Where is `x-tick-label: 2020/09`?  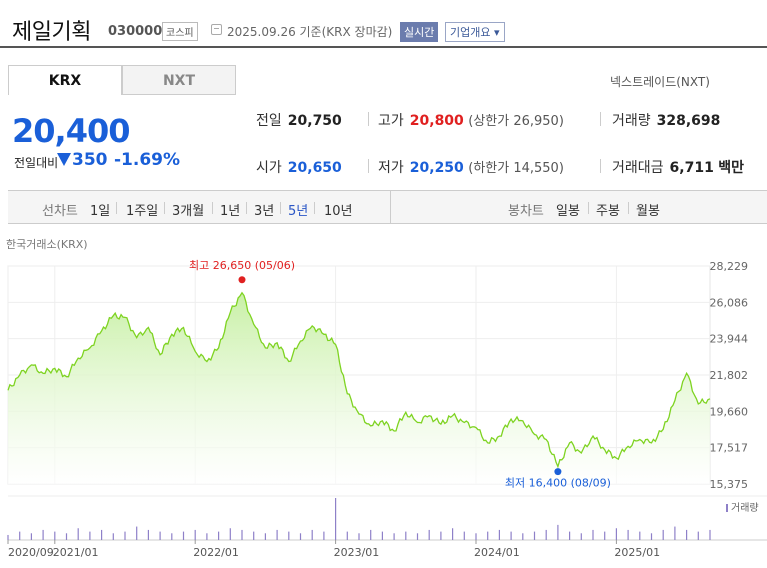 x-tick-label: 2020/09 is located at coordinates (31, 552).